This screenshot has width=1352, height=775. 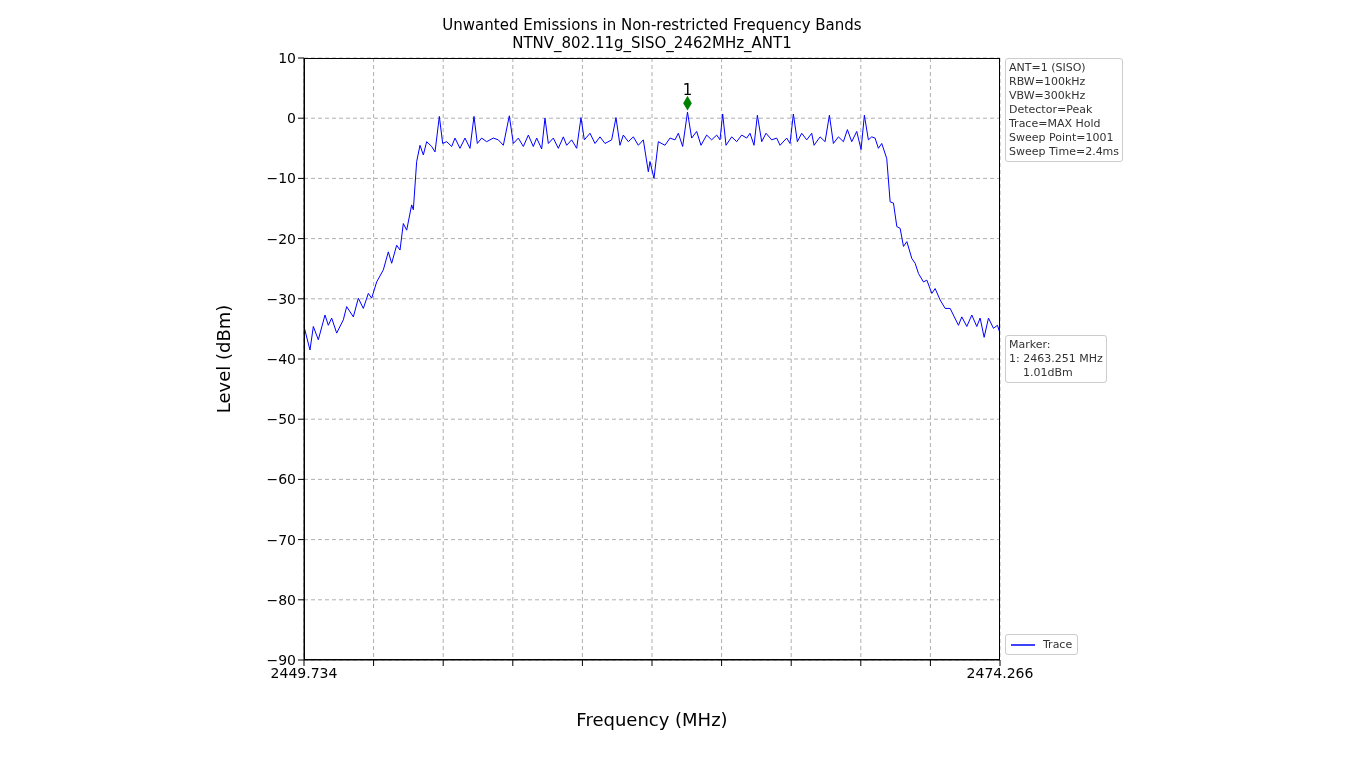 I want to click on y-tick-label: −60, so click(x=281, y=479).